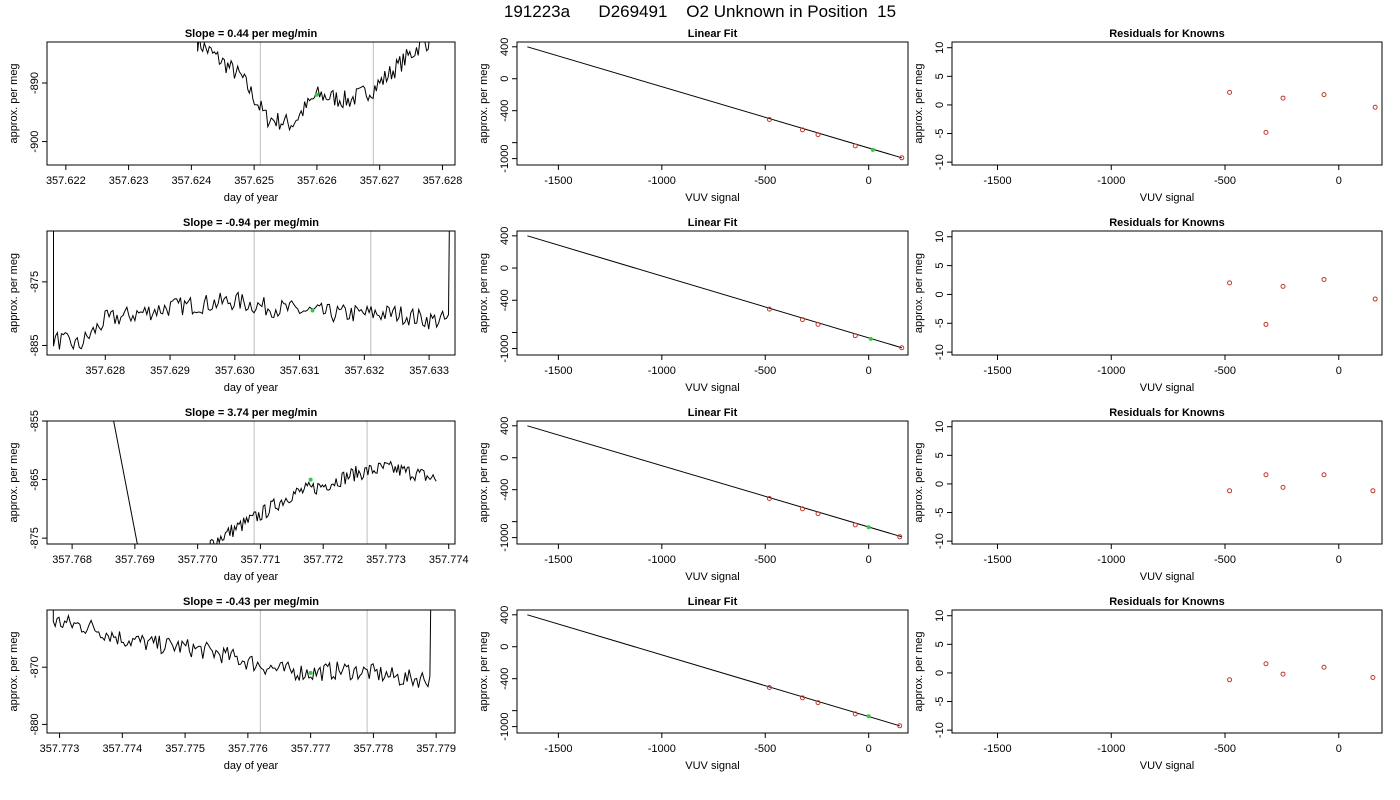  Describe the element at coordinates (940, 76) in the screenshot. I see `y-tick-label: 5` at that location.